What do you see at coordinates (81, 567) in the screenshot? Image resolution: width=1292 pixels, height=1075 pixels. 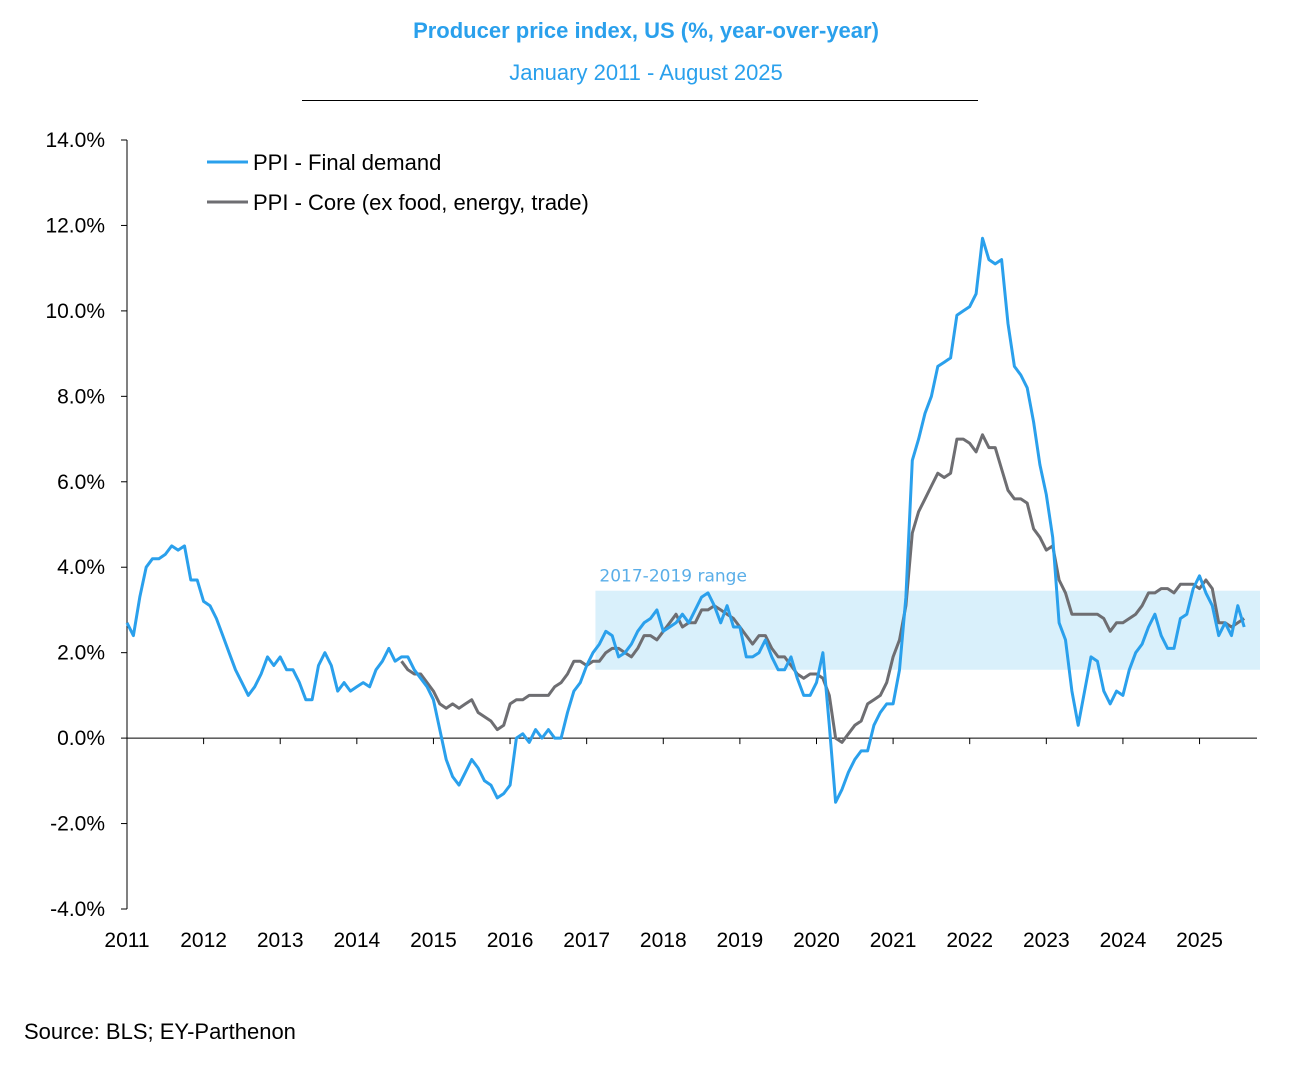 I see `y-tick-label: 4.0%` at bounding box center [81, 567].